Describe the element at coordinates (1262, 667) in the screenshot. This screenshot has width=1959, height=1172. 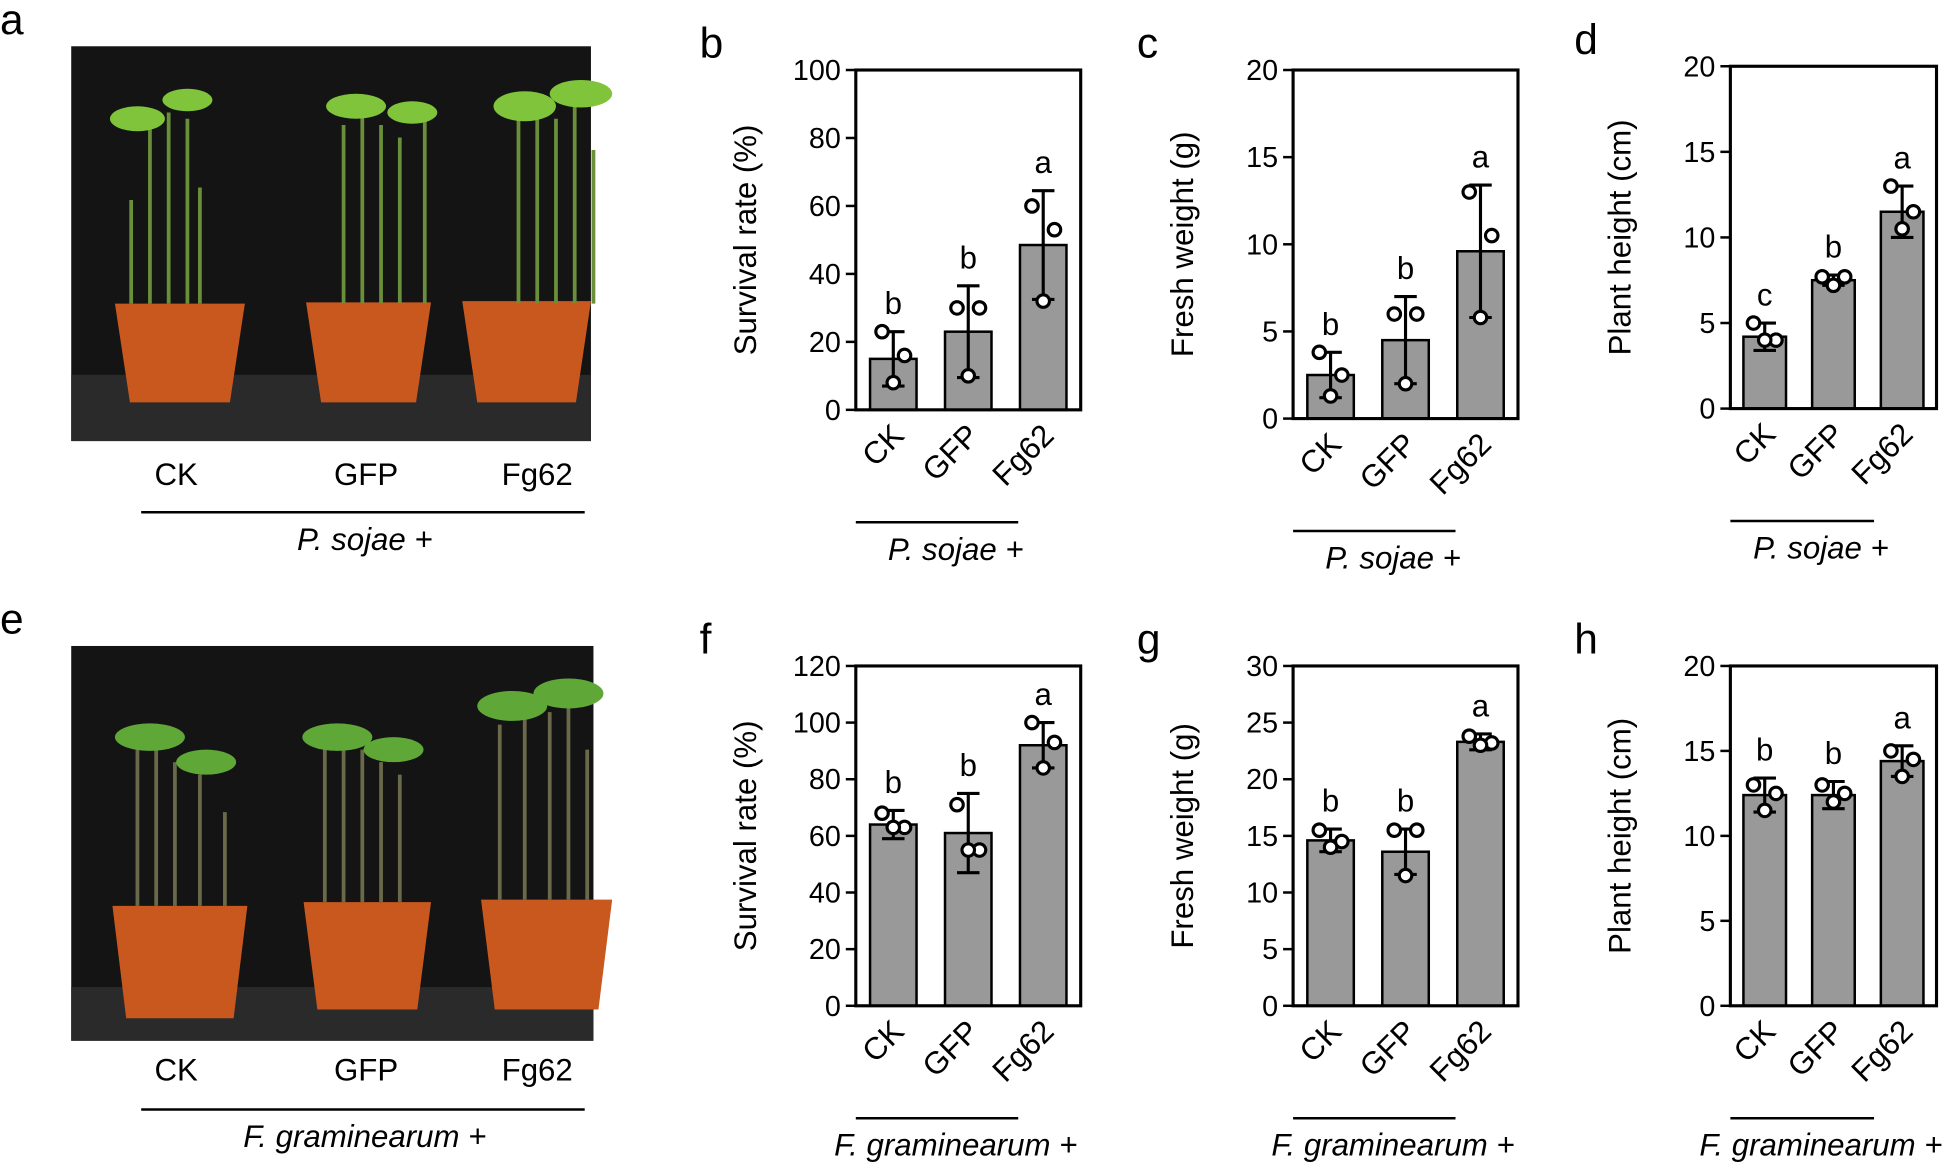
I see `y-tick-label: 30` at that location.